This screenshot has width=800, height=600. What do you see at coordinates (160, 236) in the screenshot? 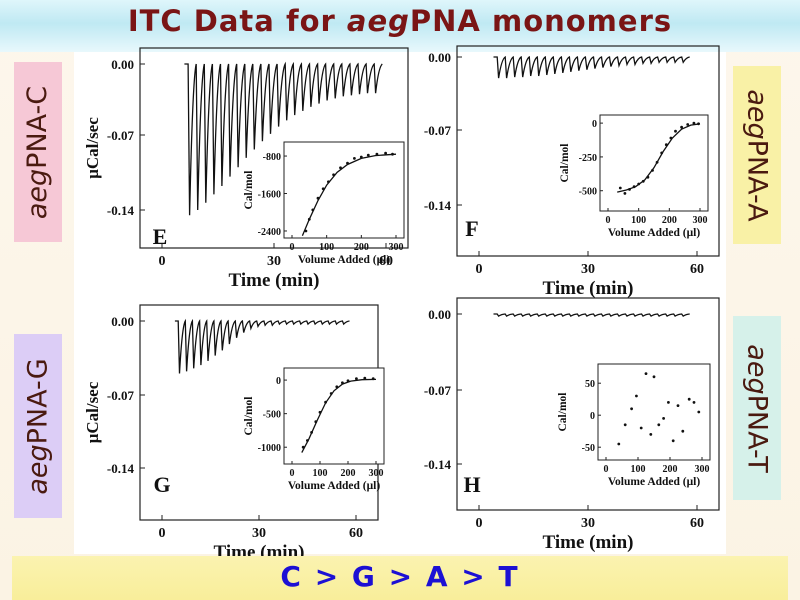
I see `panel-letter: E` at bounding box center [160, 236].